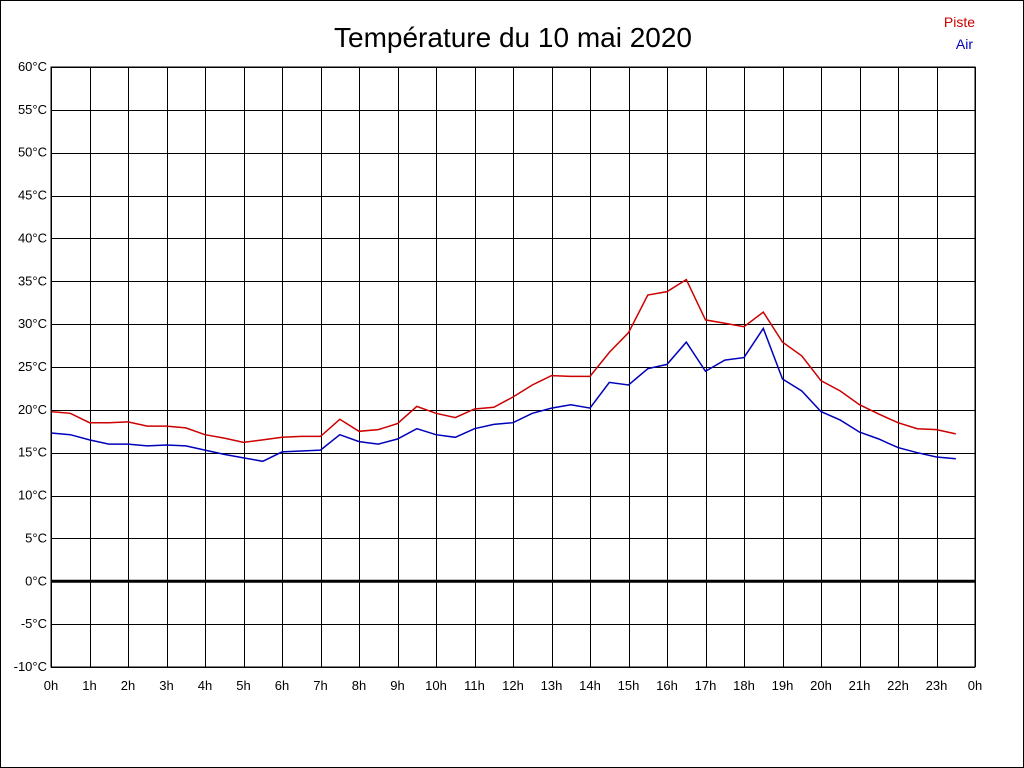 The height and width of the screenshot is (768, 1024). Describe the element at coordinates (36, 537) in the screenshot. I see `y-tick-label: 5°C` at that location.